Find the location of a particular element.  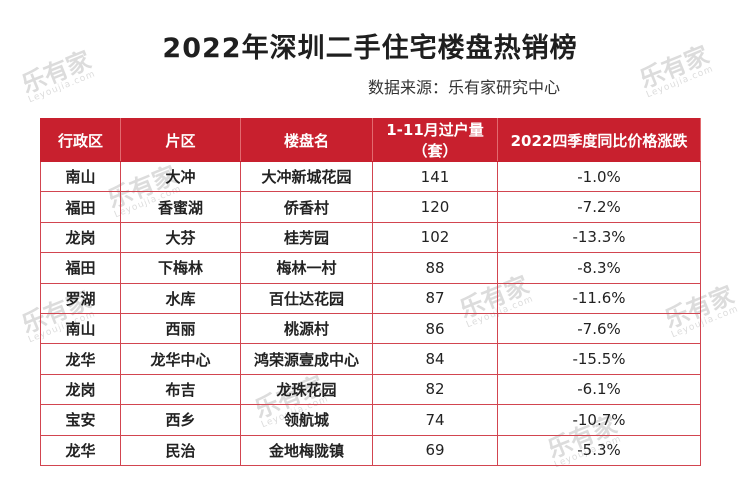

cell-estate: 梅林一村 is located at coordinates (306, 268).